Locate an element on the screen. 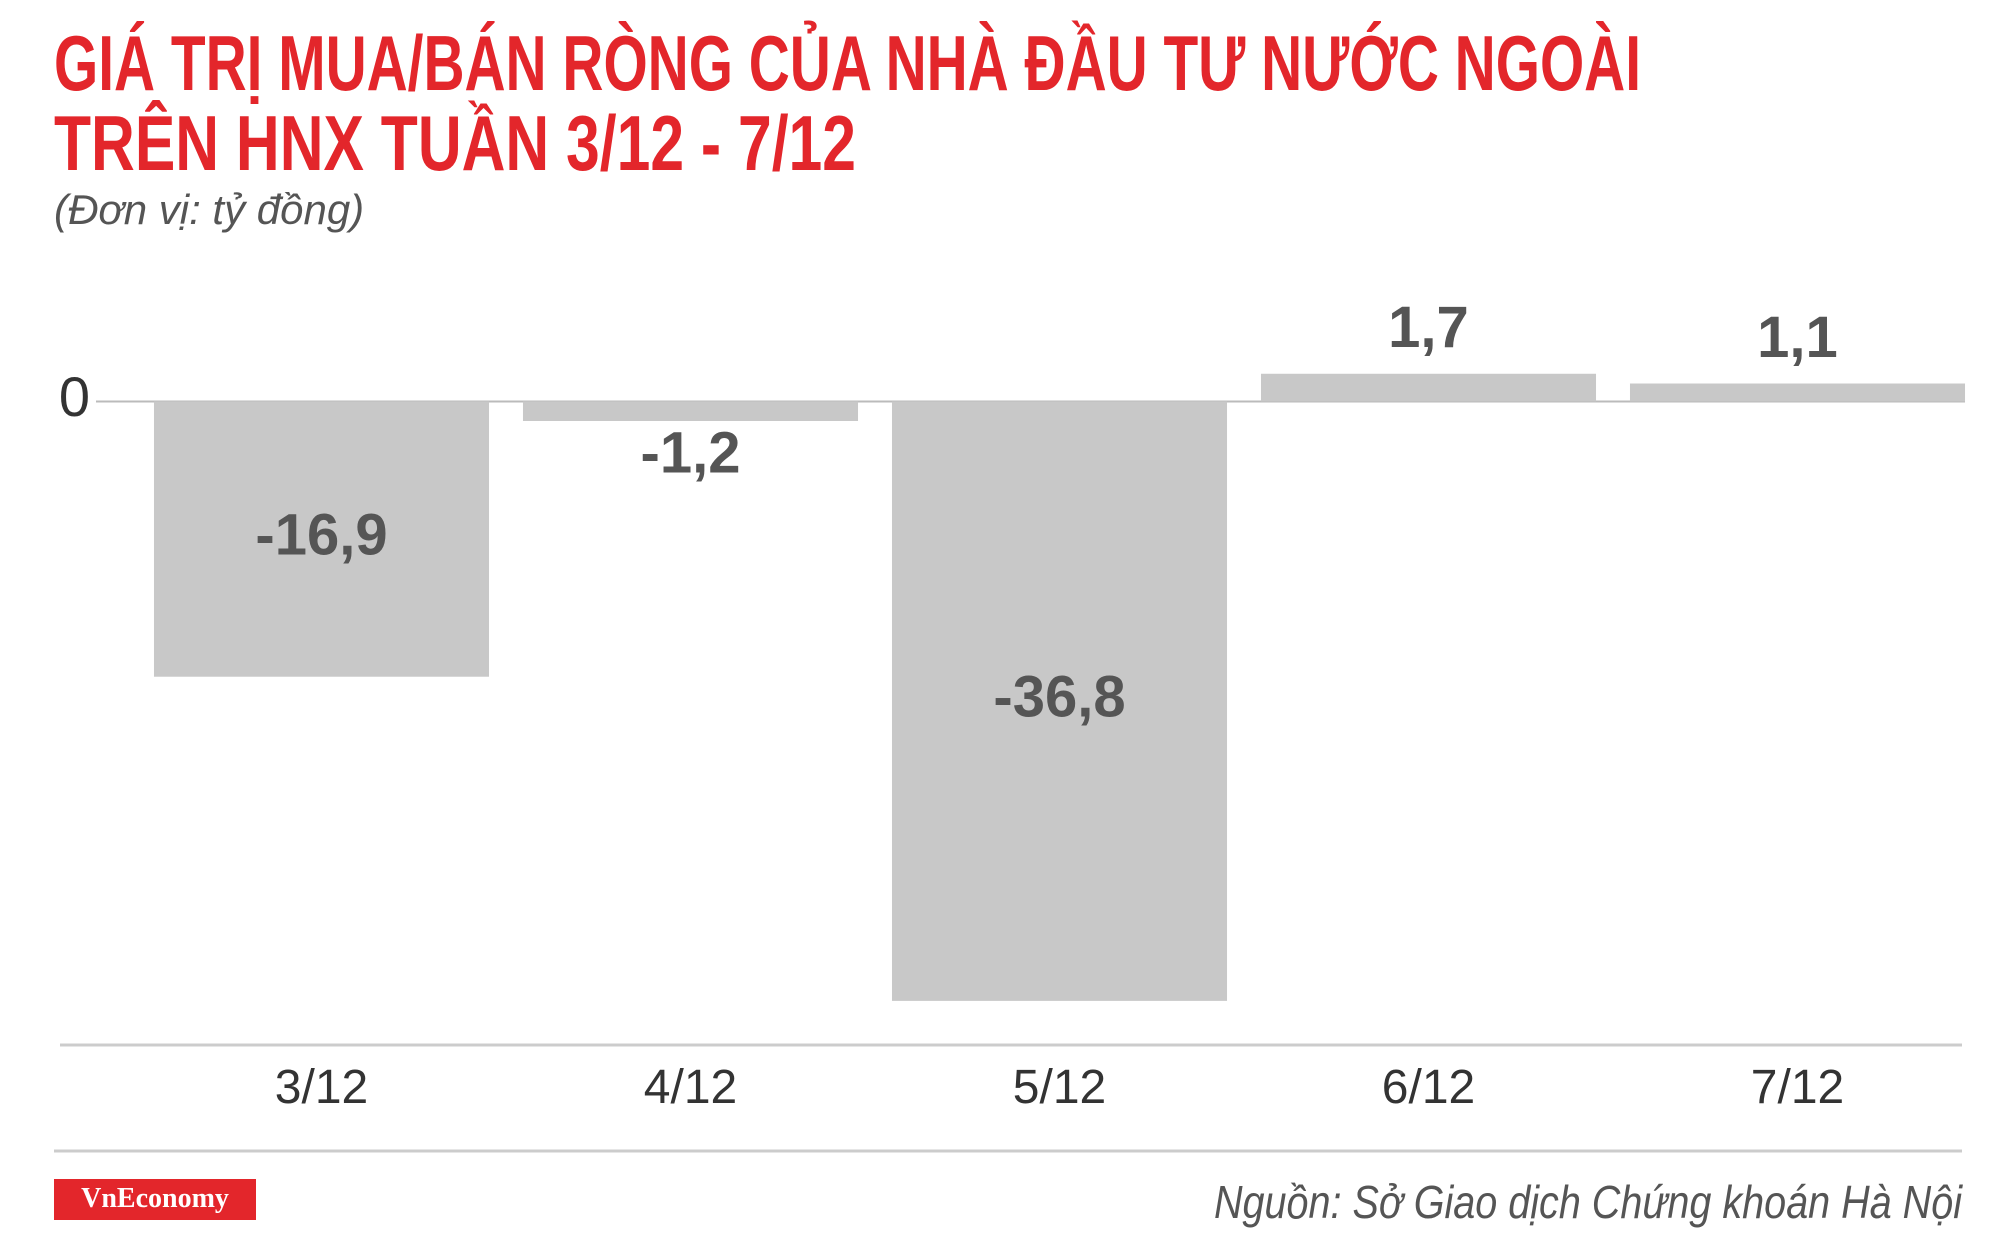  logo: VnEconomy is located at coordinates (155, 1198).